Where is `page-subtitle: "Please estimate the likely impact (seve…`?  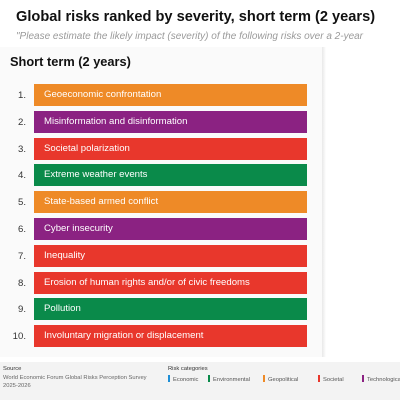 page-subtitle: "Please estimate the likely impact (seve… is located at coordinates (191, 36).